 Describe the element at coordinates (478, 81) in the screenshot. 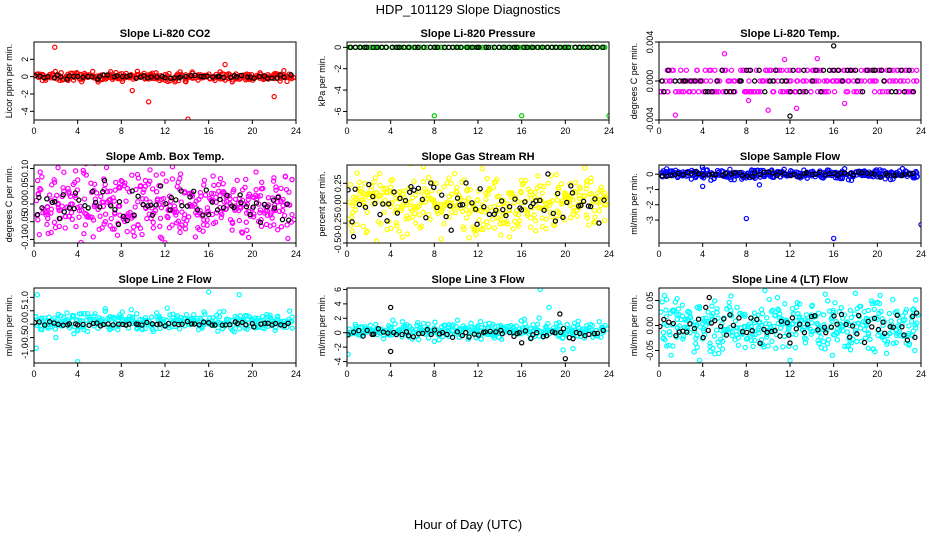

I see `panel-points` at that location.